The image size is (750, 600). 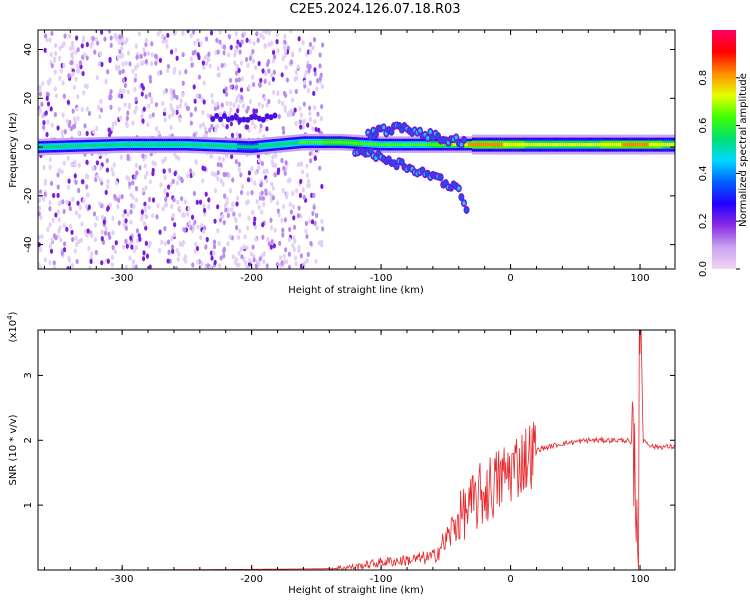 What do you see at coordinates (375, 9) in the screenshot?
I see `page-title: C2E5.2024.126.07.18.R03` at bounding box center [375, 9].